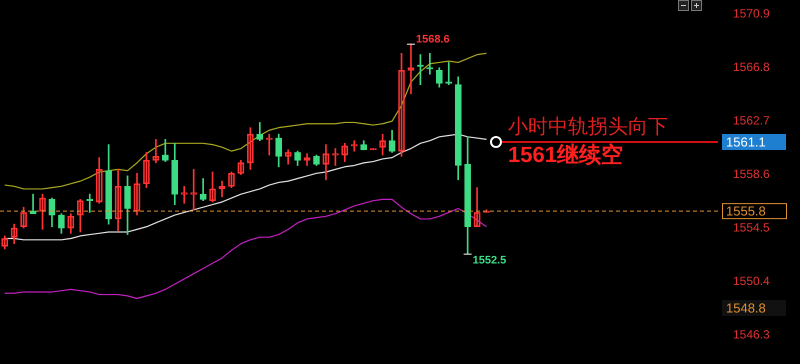  What do you see at coordinates (565, 155) in the screenshot?
I see `annotation: 1561继续空` at bounding box center [565, 155].